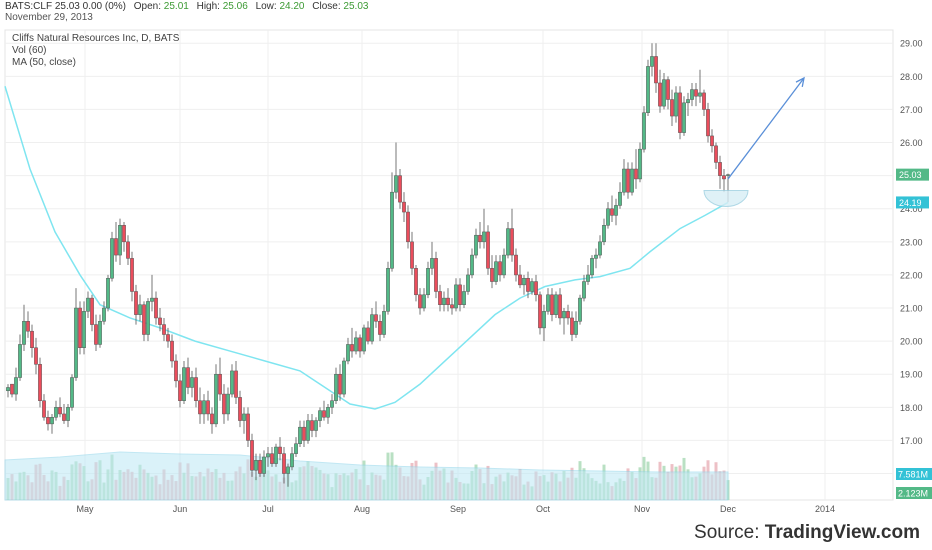  Describe the element at coordinates (911, 441) in the screenshot. I see `y-tick-label: 17.00` at that location.